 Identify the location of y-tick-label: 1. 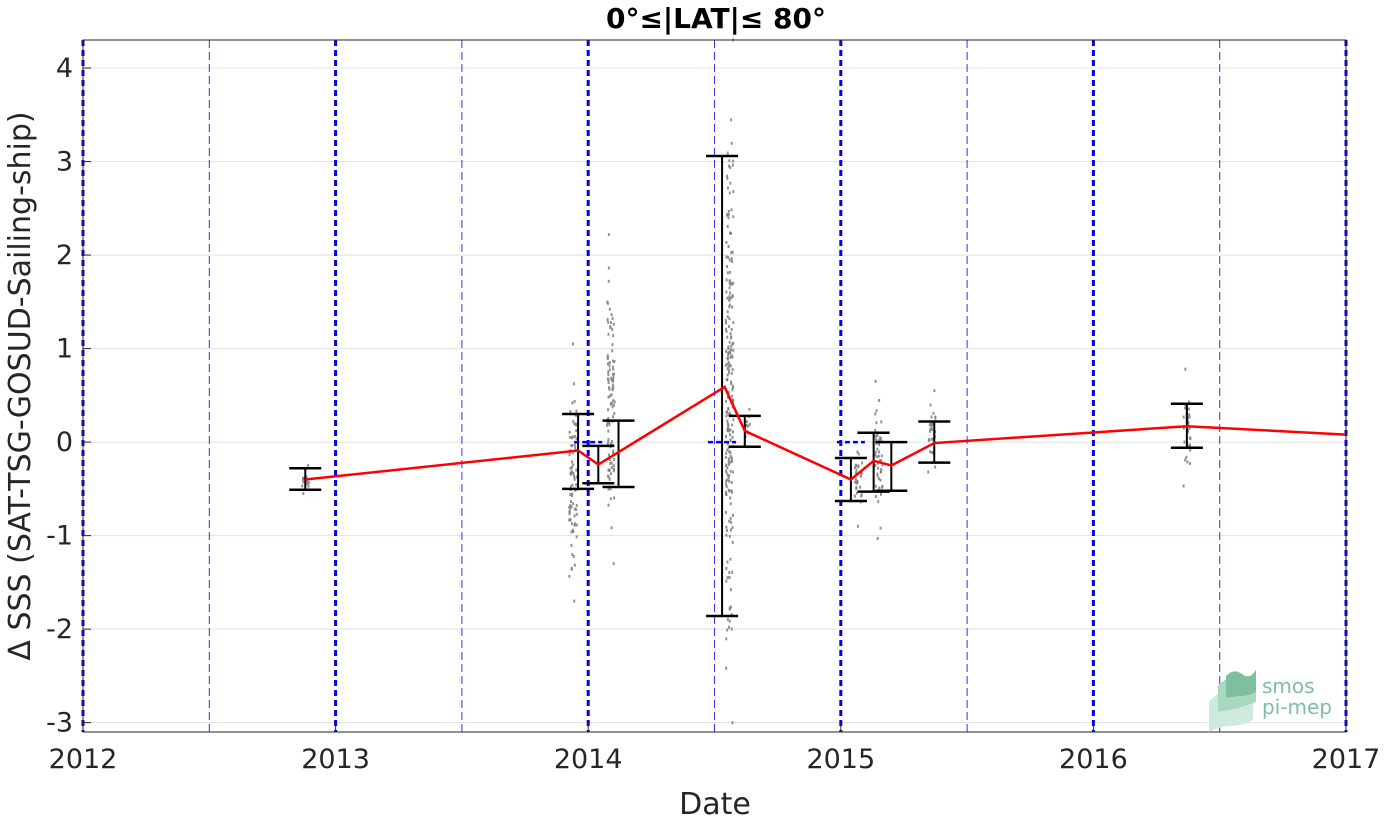
(64, 349).